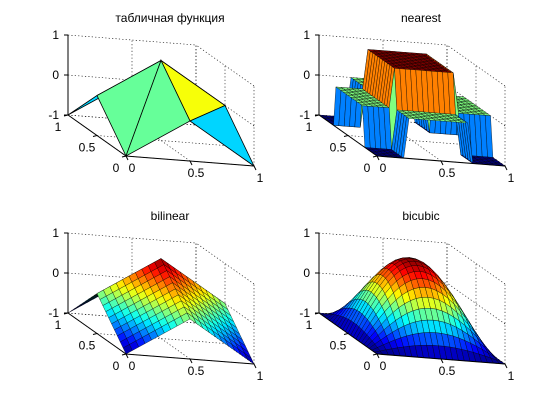 Image resolution: width=560 pixels, height=420 pixels. Describe the element at coordinates (421, 18) in the screenshot. I see `subplot-title: nearest` at that location.